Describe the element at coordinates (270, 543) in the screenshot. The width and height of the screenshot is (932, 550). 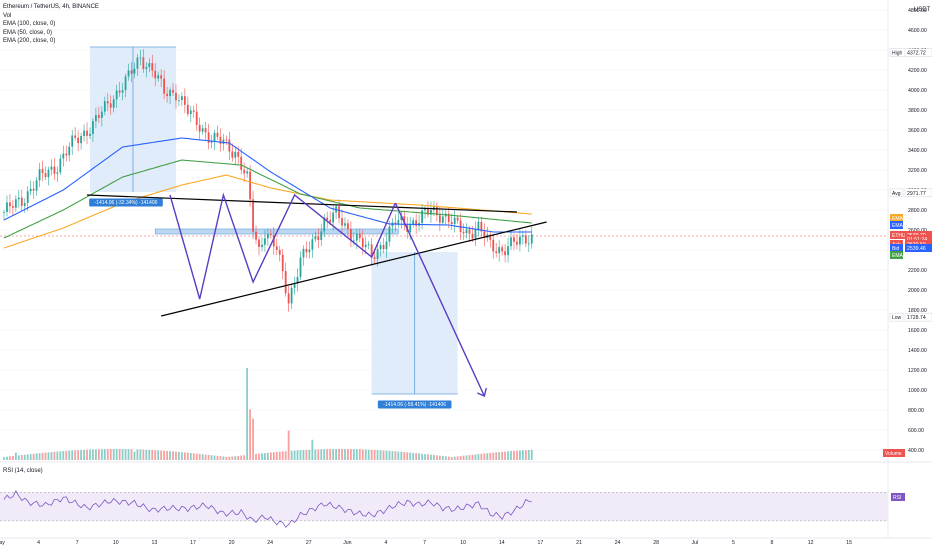
I see `time-tick: 24` at that location.